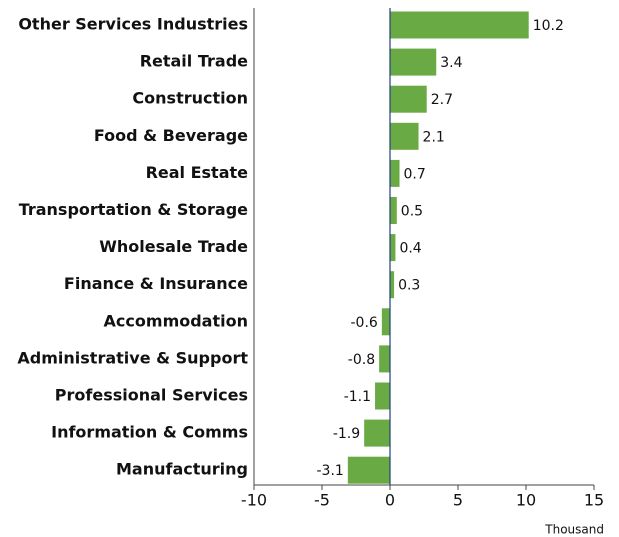 The height and width of the screenshot is (537, 619). I want to click on value-label: 2.7, so click(442, 100).